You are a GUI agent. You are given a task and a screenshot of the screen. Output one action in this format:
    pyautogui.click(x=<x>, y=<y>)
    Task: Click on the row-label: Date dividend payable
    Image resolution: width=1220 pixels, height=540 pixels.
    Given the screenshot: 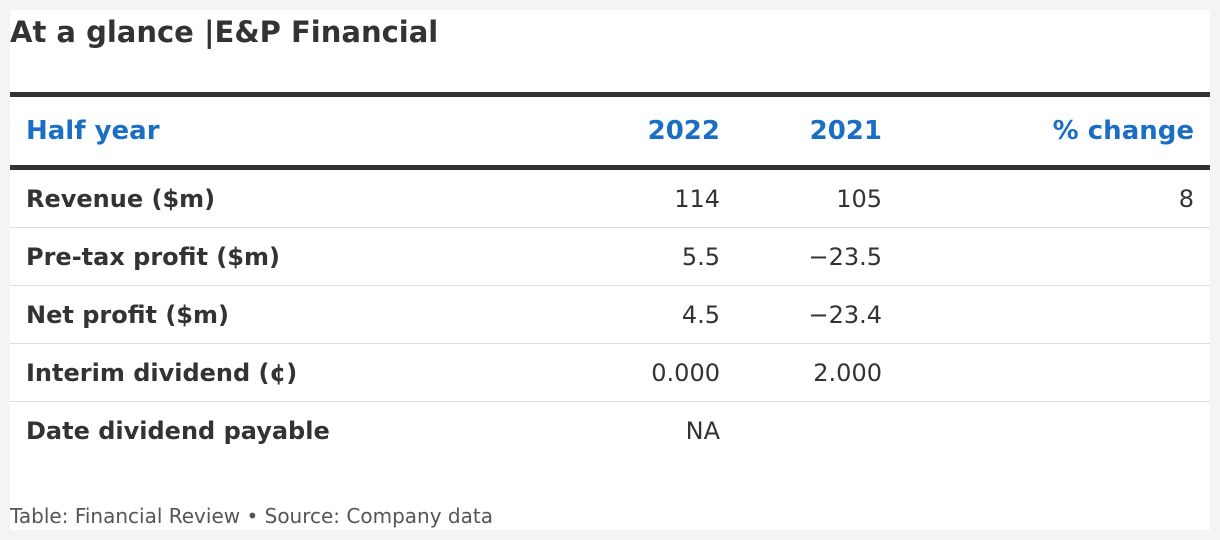 What is the action you would take?
    pyautogui.click(x=178, y=430)
    